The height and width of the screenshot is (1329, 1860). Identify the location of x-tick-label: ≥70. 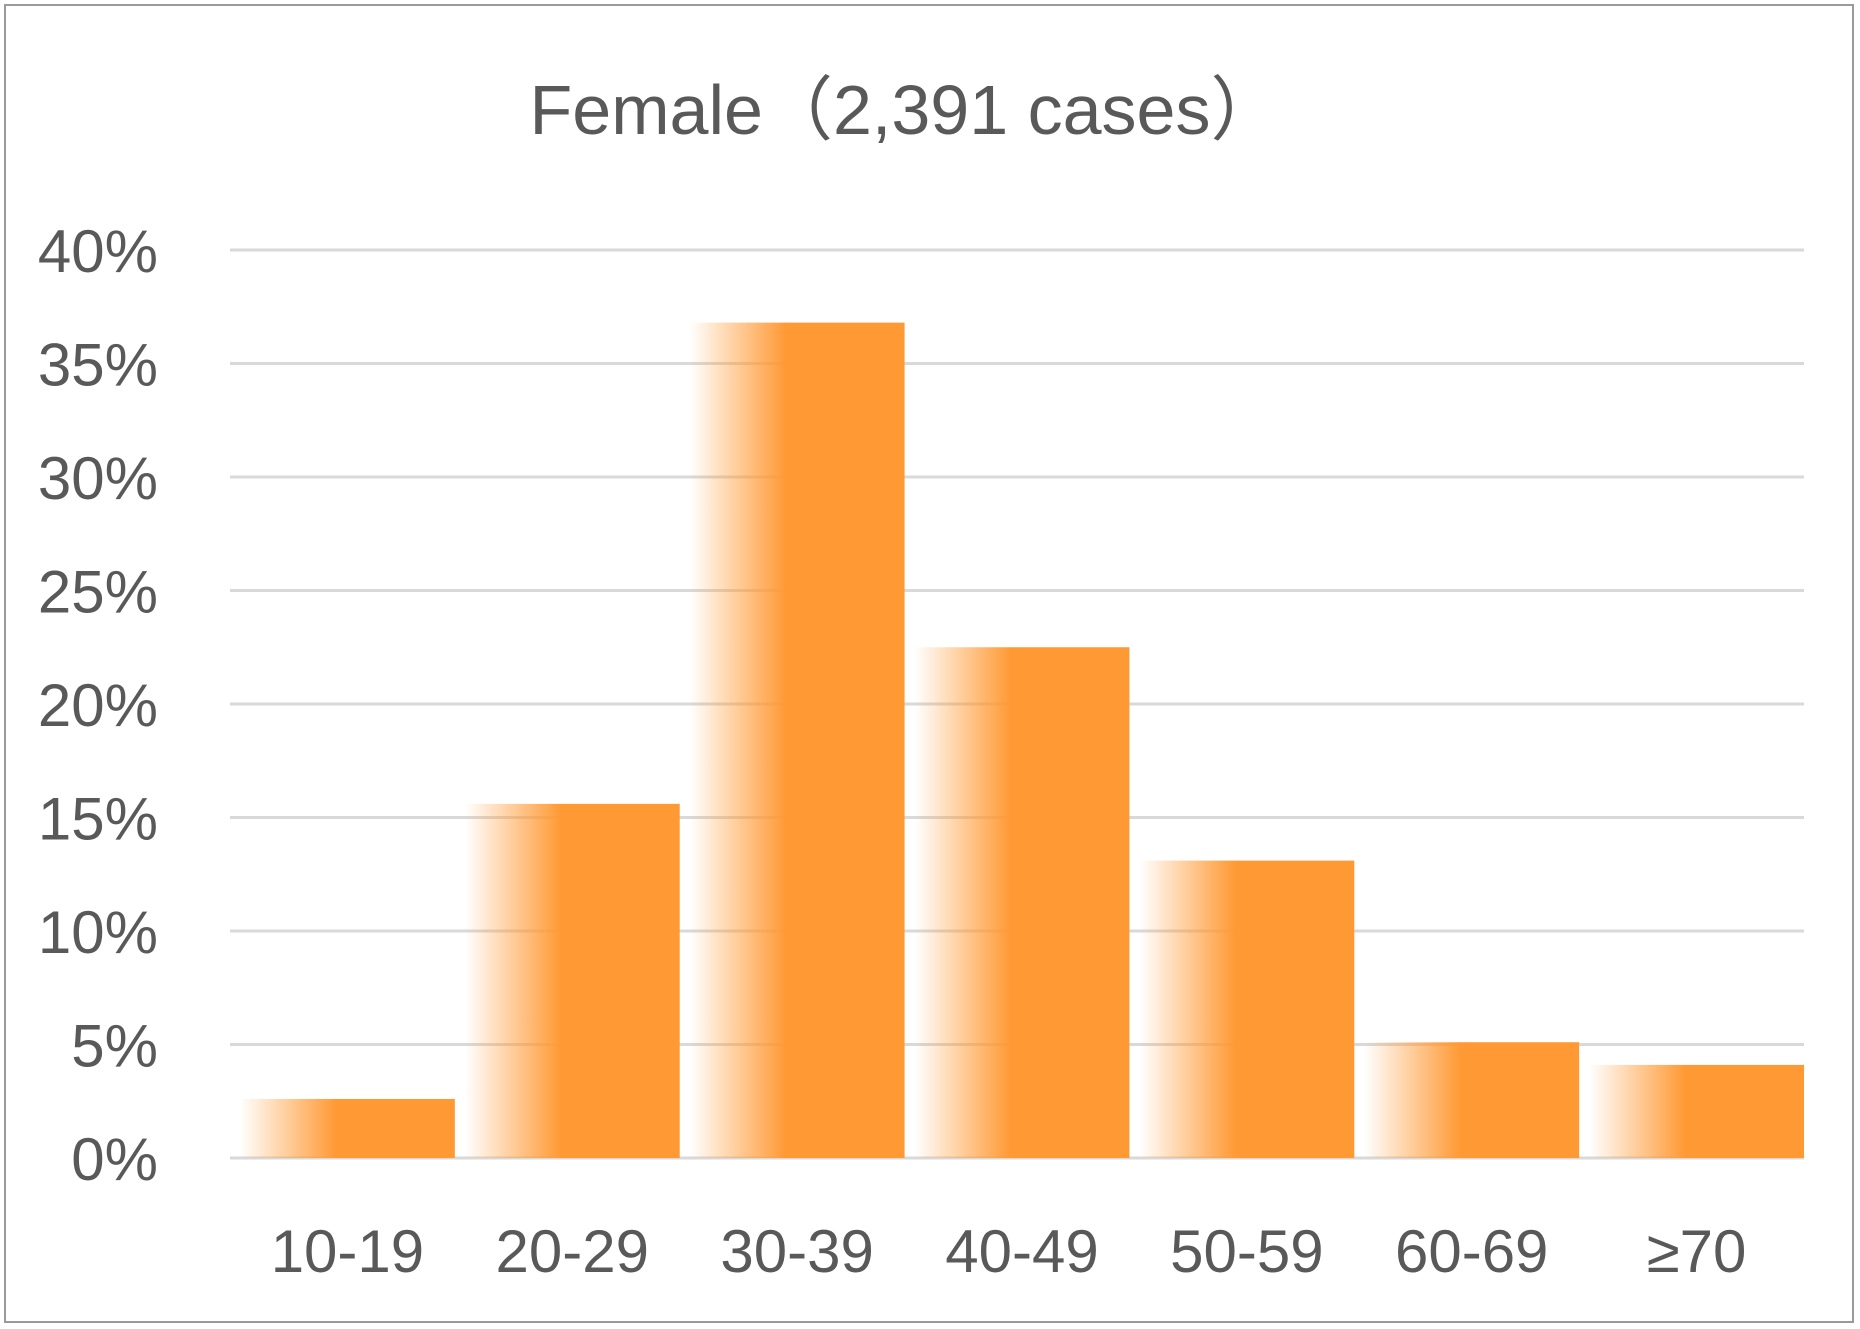
(1697, 1251).